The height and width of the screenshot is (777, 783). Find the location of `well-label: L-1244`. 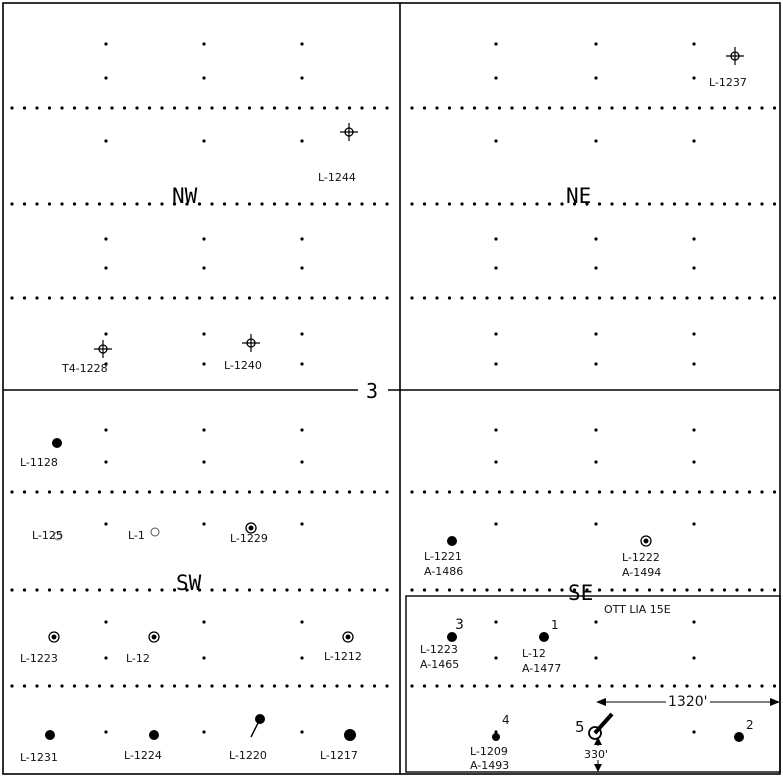

well-label: L-1244 is located at coordinates (337, 177).